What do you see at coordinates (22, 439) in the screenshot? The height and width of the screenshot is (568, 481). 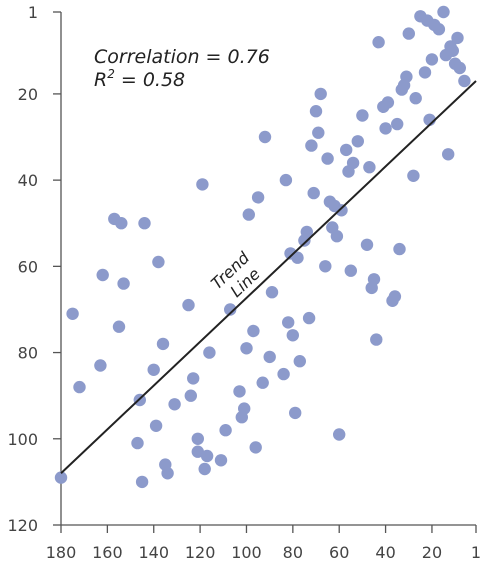 I see `y-tick-label: 100` at bounding box center [22, 439].